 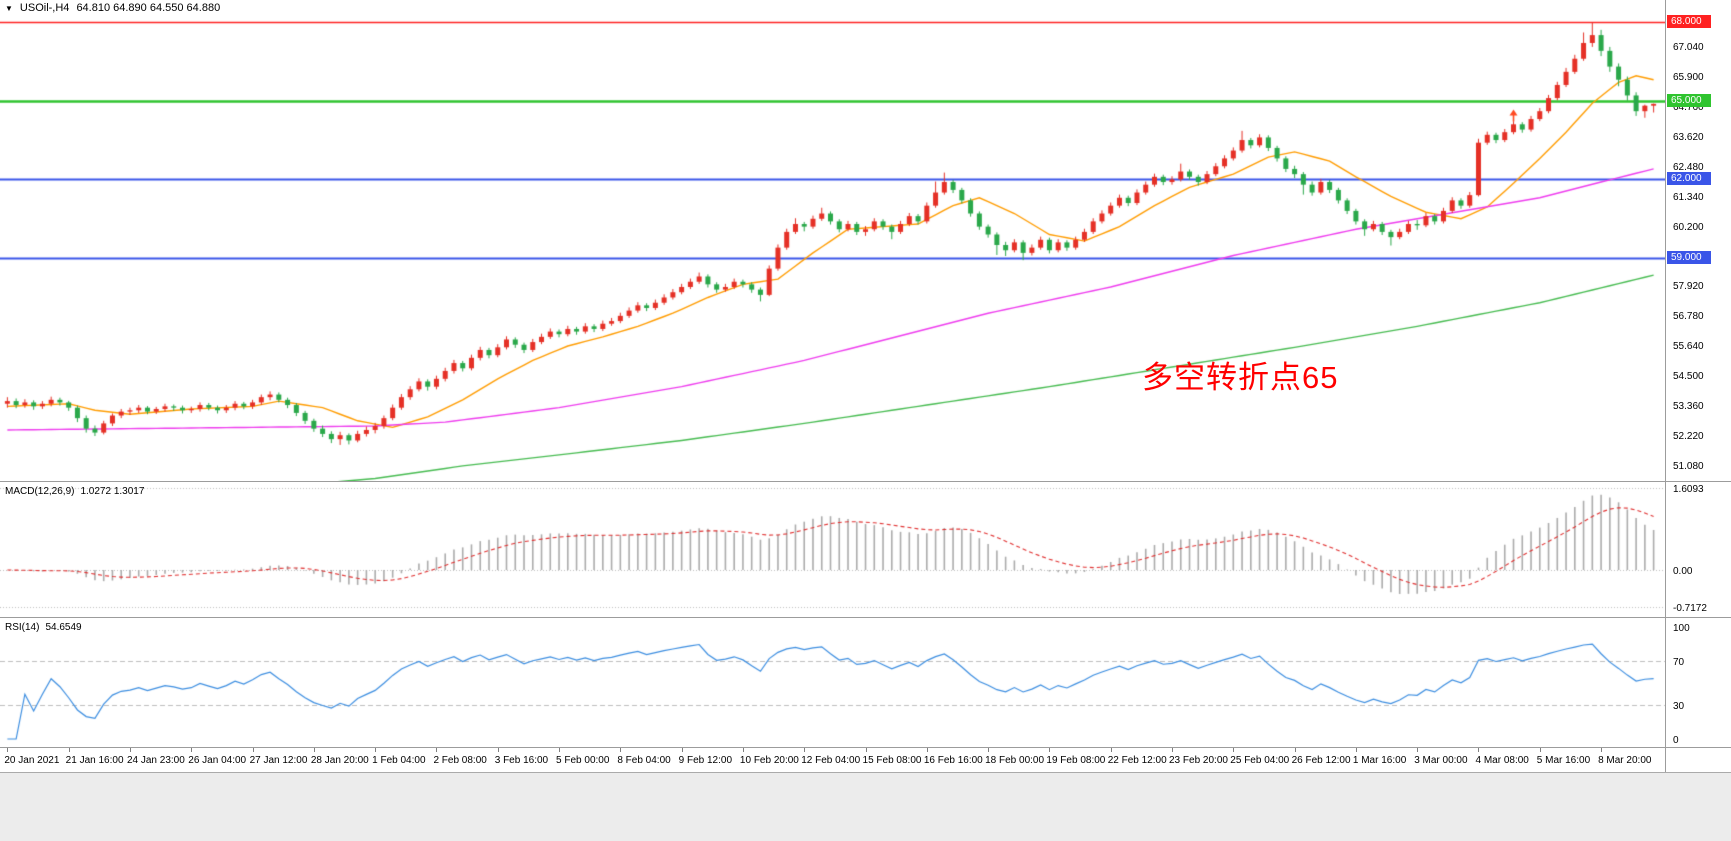 What do you see at coordinates (1198, 760) in the screenshot?
I see `time-axis-label: 23 Feb 20:00` at bounding box center [1198, 760].